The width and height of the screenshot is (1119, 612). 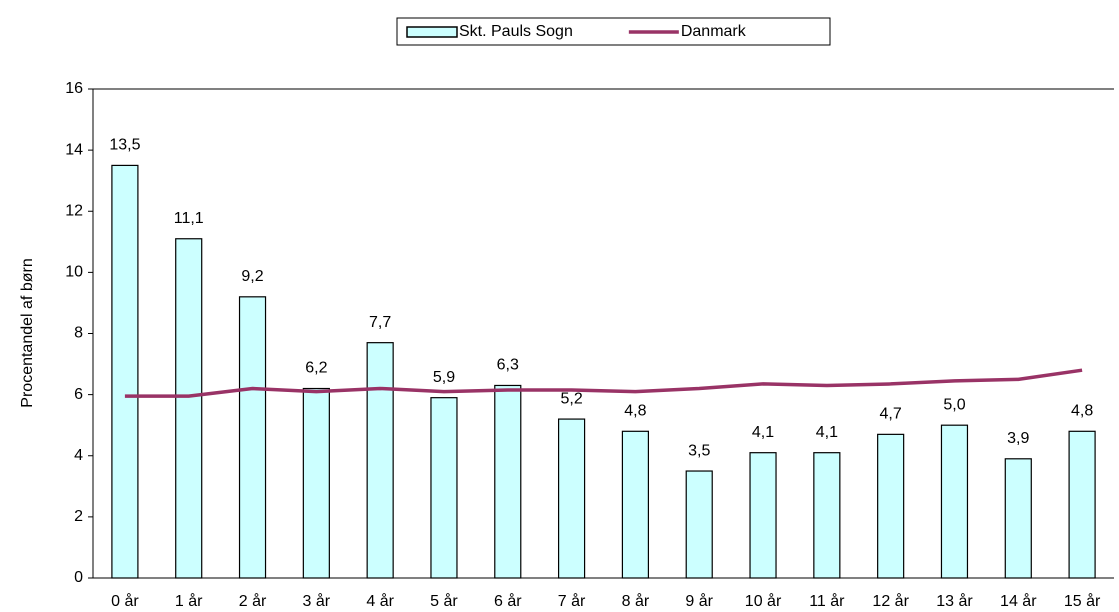 I want to click on y-tick-label: 2, so click(x=78, y=516).